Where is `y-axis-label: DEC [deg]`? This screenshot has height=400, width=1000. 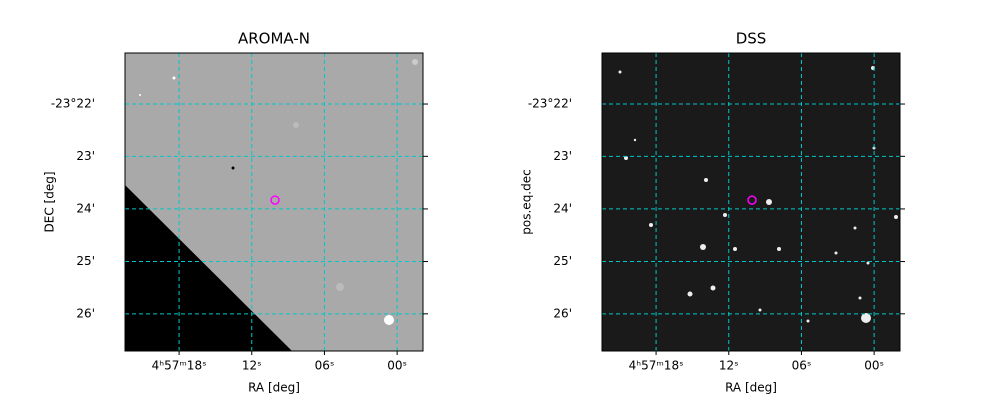 y-axis-label: DEC [deg] is located at coordinates (50, 202).